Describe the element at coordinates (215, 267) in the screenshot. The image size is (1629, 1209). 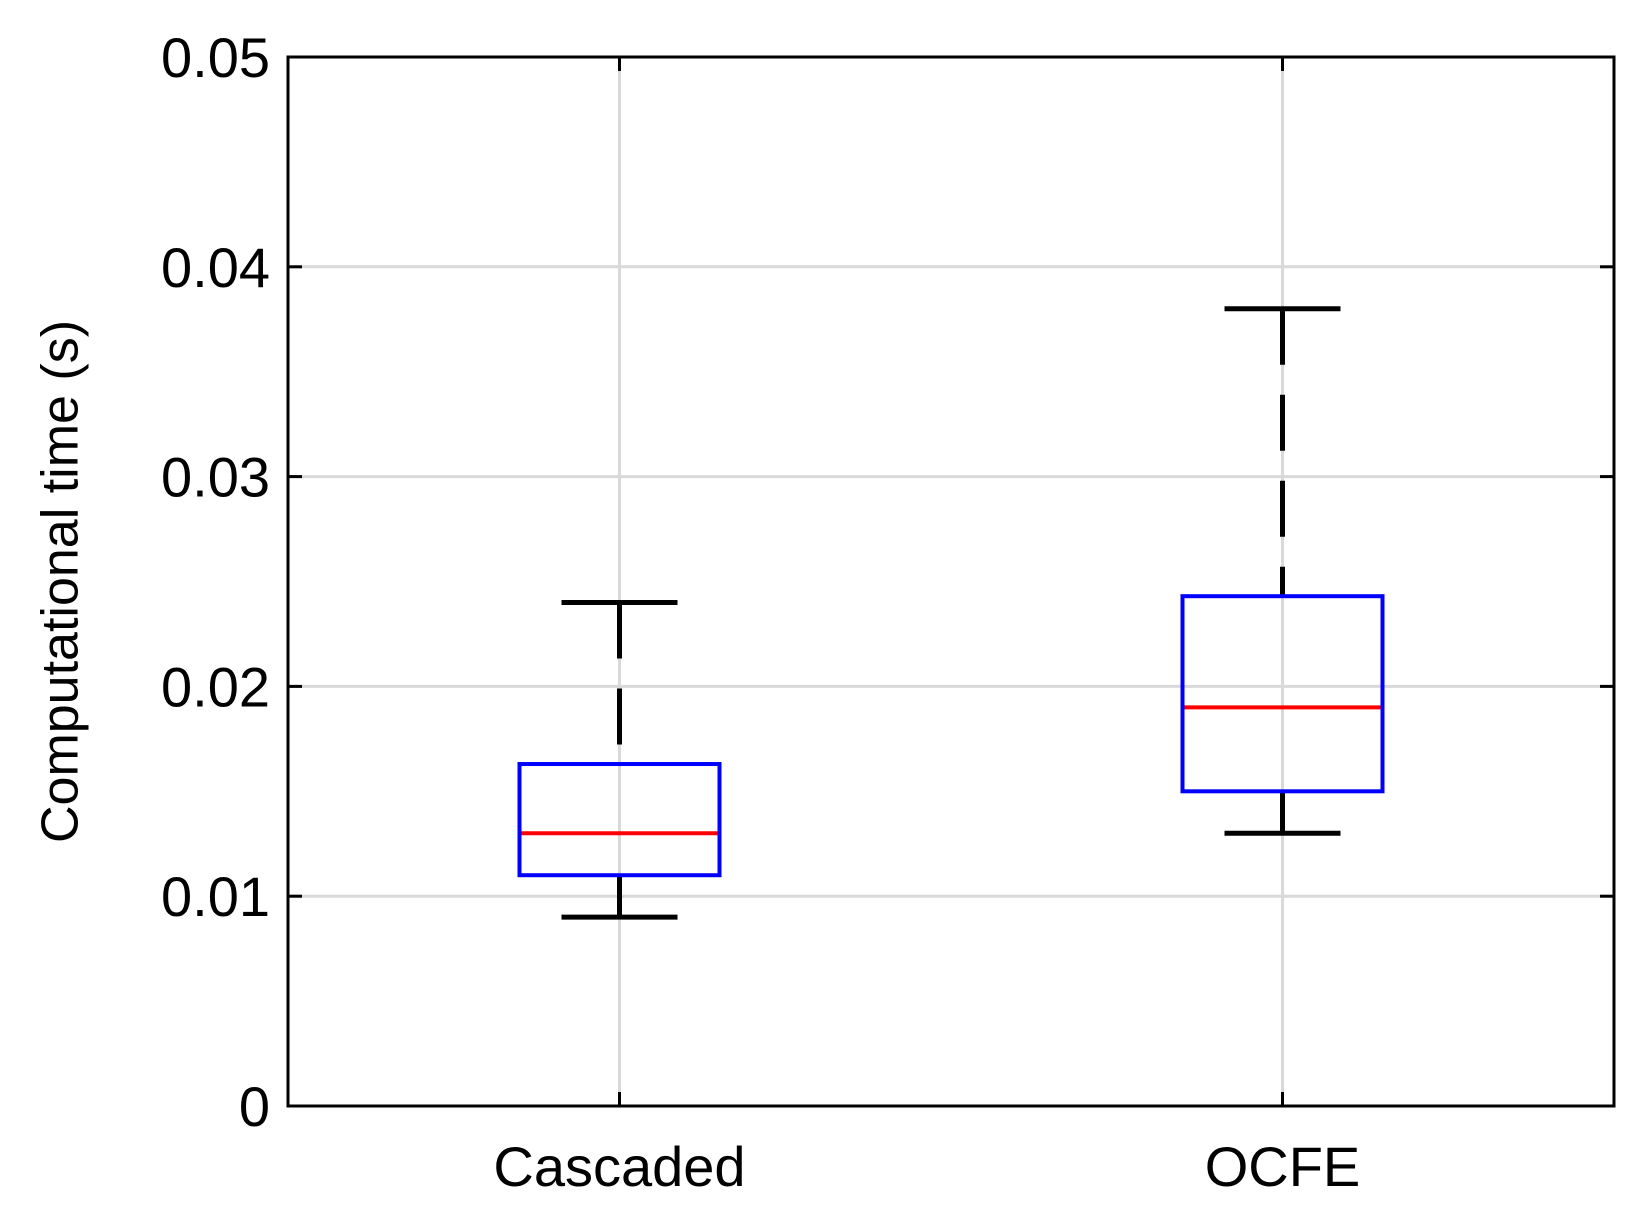
I see `y-tick-label: 0.04` at that location.